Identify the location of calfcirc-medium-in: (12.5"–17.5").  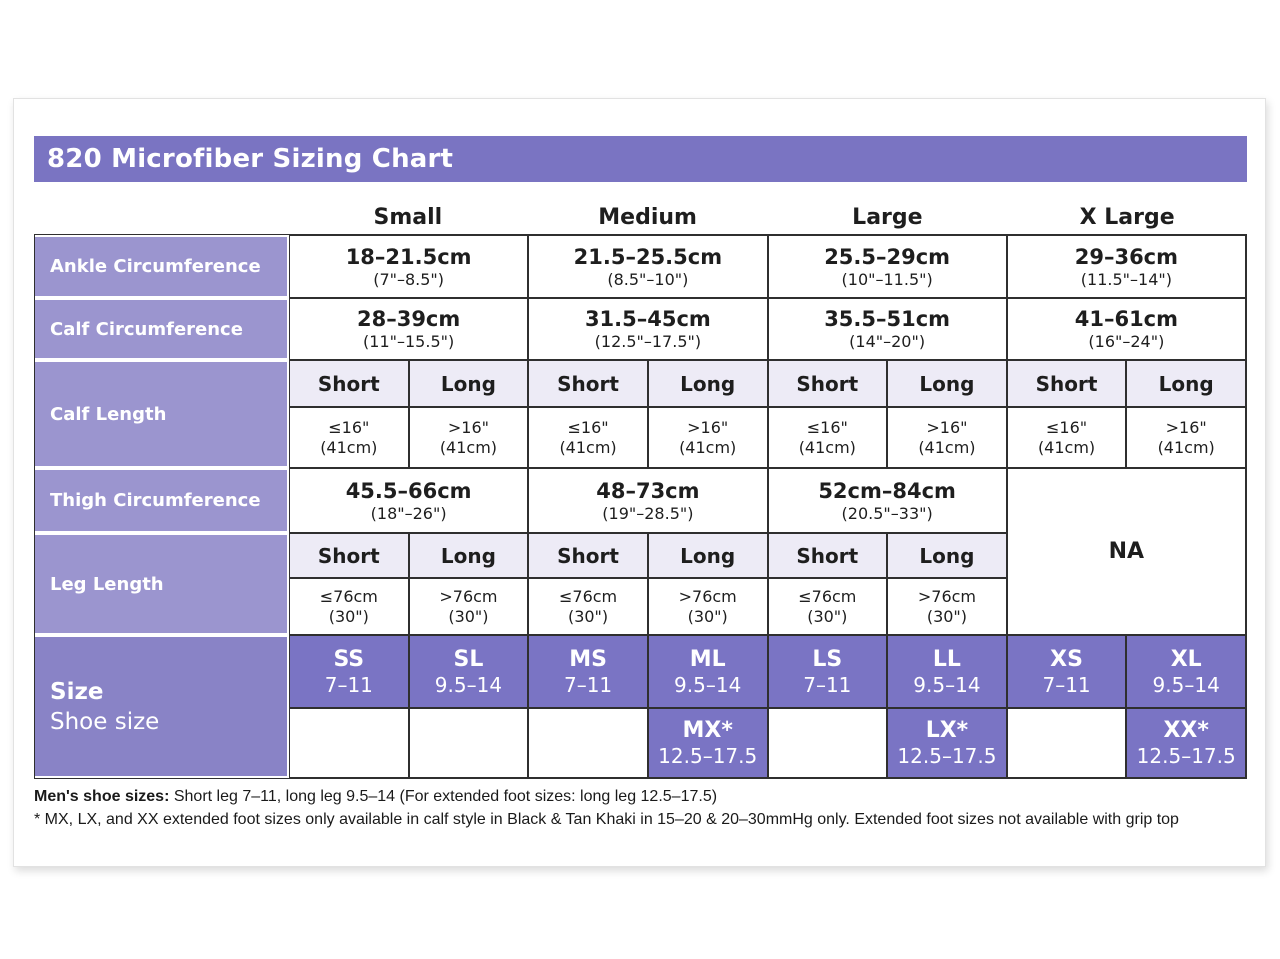
(648, 341).